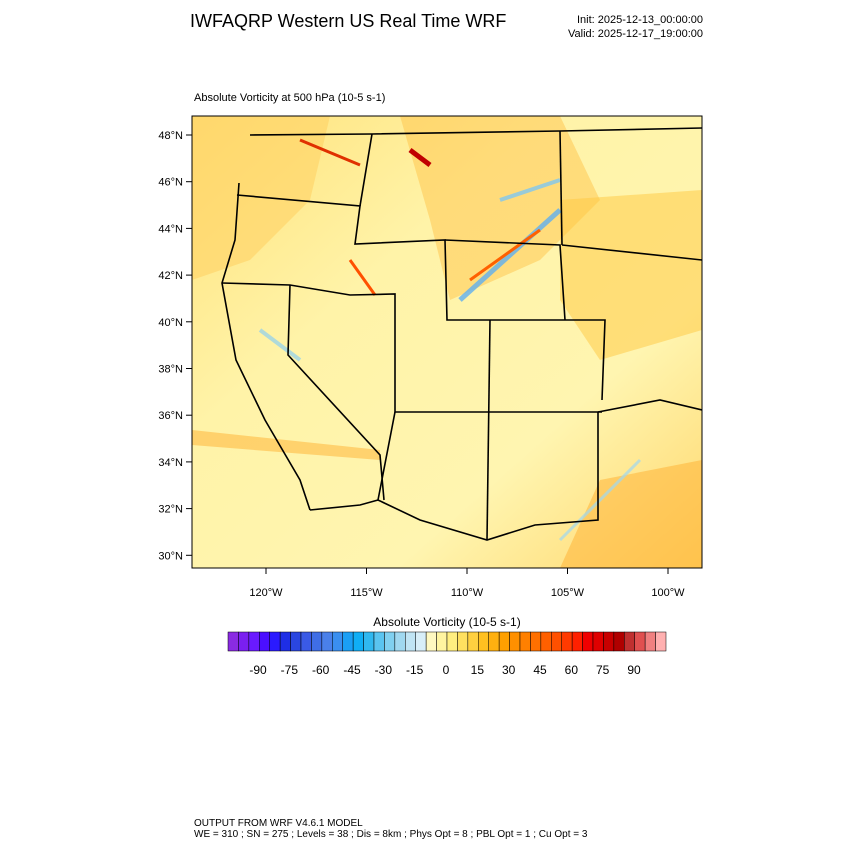  Describe the element at coordinates (170, 463) in the screenshot. I see `lat-label: 34°N` at that location.